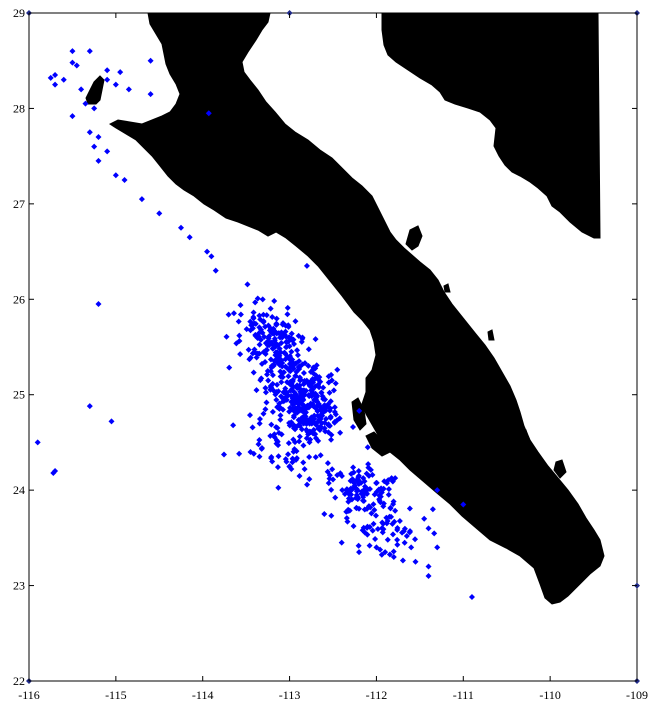  I want to click on y-tick-label: 22, so click(19, 681).